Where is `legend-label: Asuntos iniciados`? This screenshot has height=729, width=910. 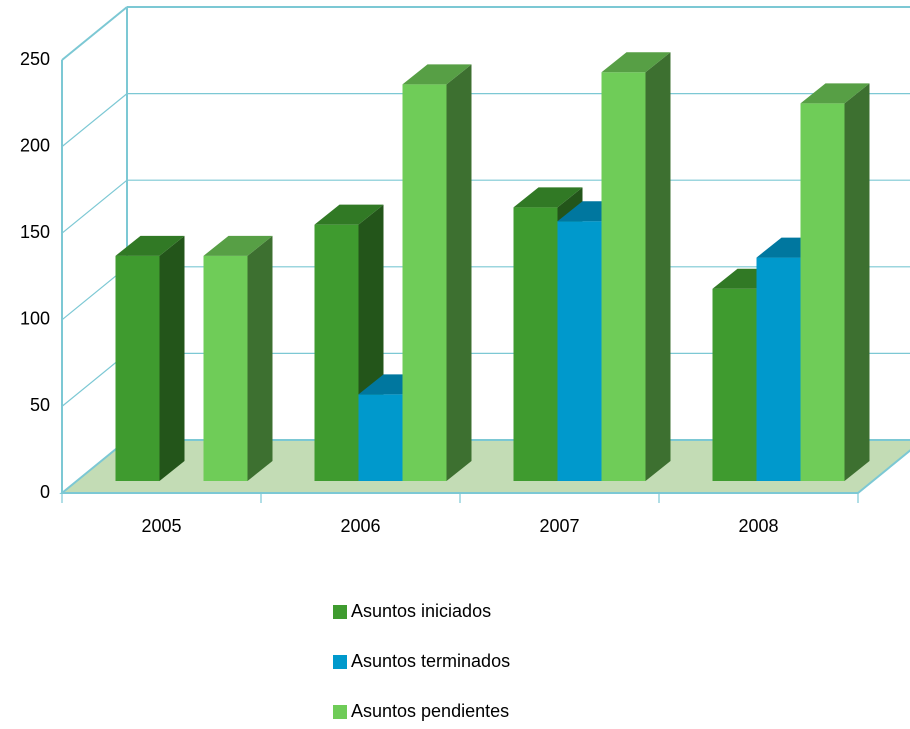
legend-label: Asuntos iniciados is located at coordinates (421, 611).